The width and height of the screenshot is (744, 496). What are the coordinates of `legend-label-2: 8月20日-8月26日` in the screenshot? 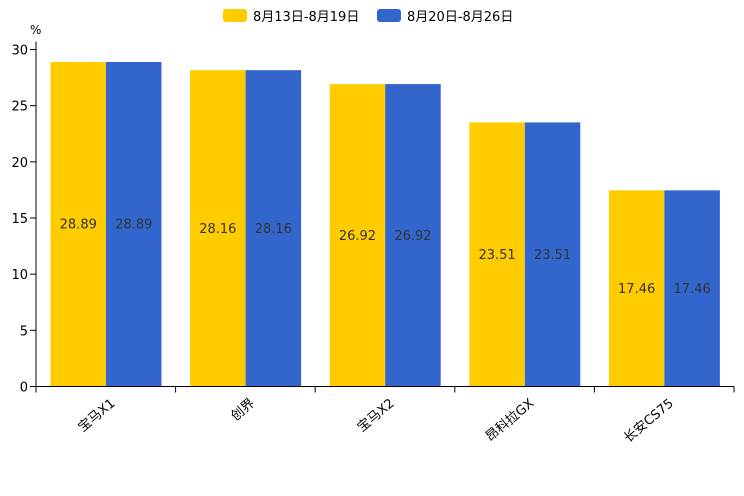 It's located at (460, 17).